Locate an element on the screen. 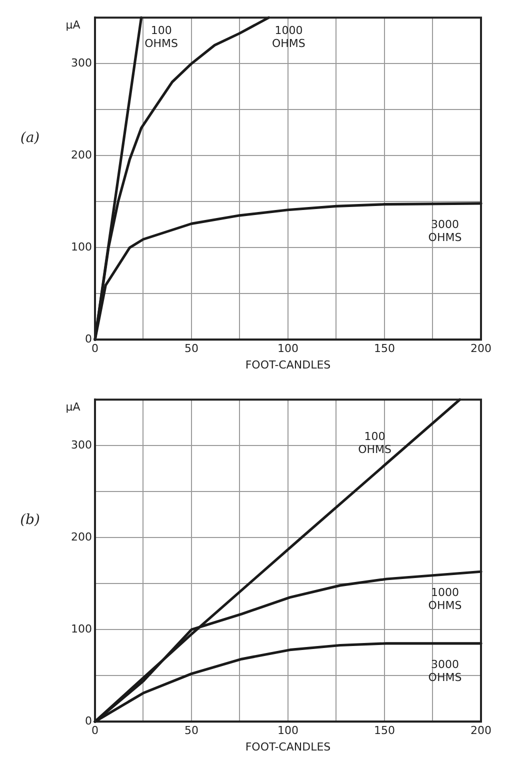 This screenshot has height=768, width=505. text: (b) is located at coordinates (30, 520).